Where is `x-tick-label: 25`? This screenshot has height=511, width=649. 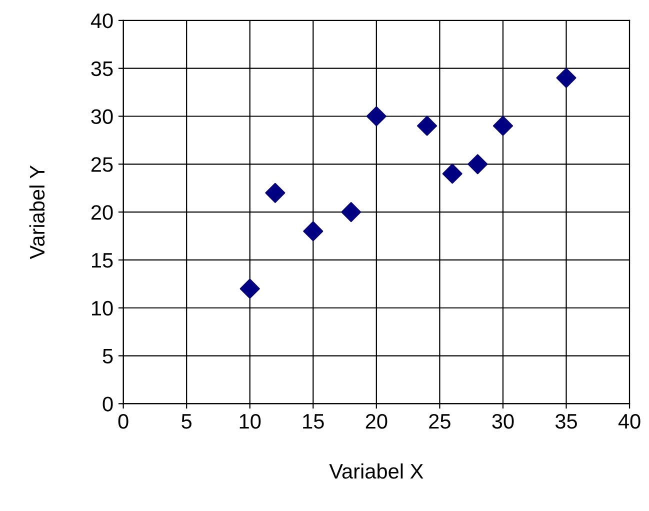 x-tick-label: 25 is located at coordinates (439, 421).